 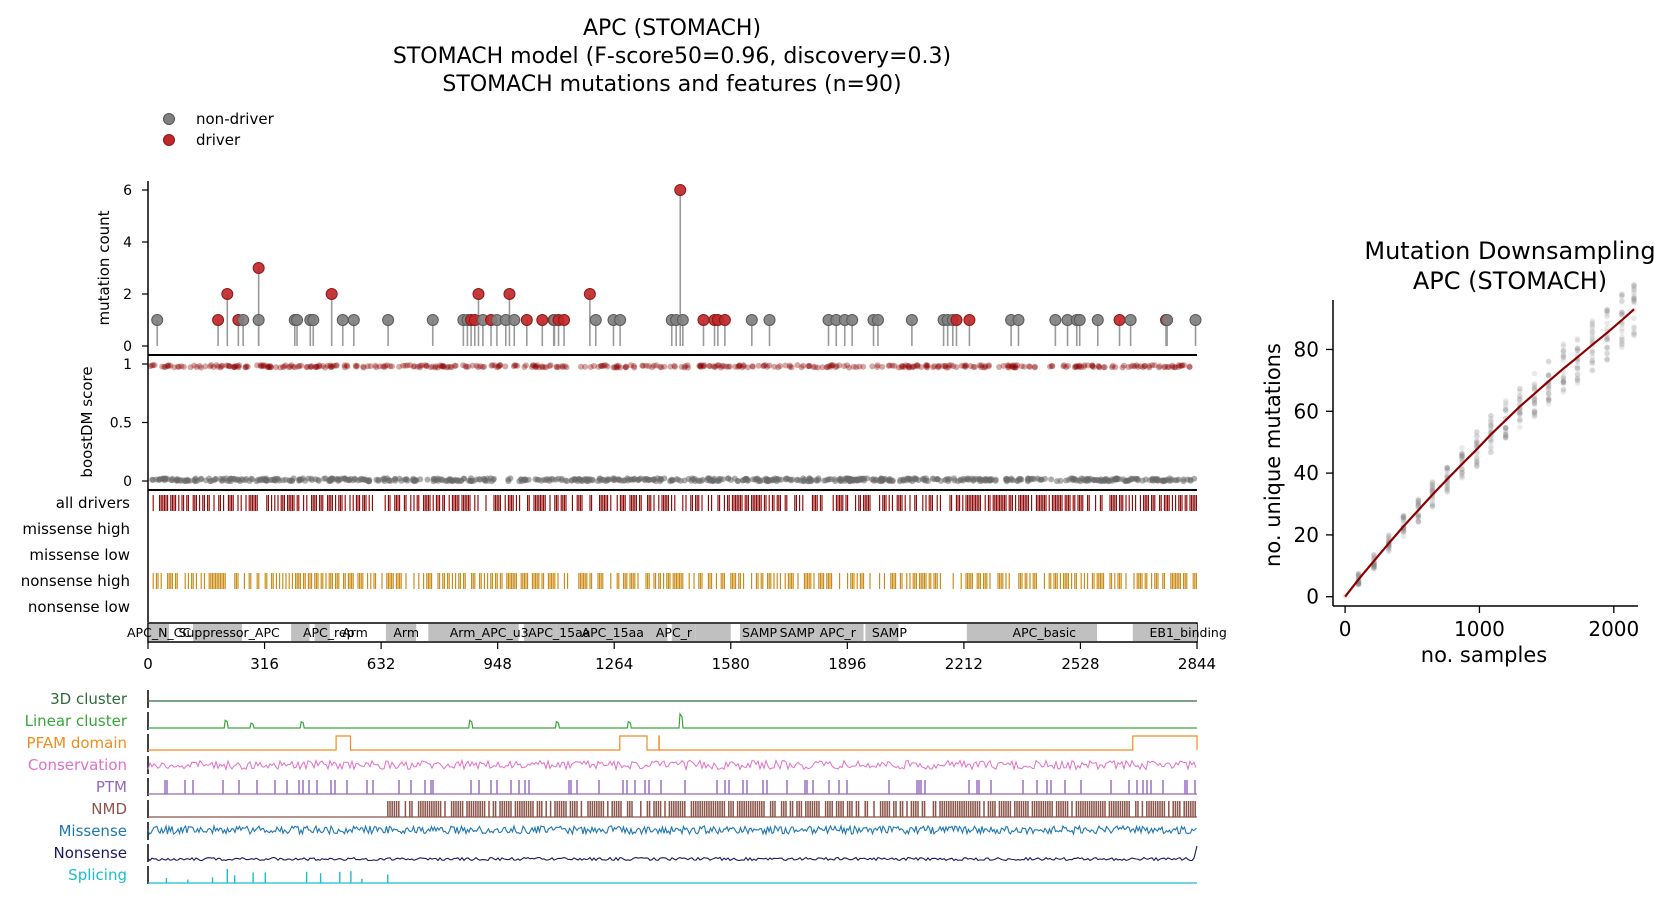 I want to click on lollipop-head-driver, so click(x=227, y=294).